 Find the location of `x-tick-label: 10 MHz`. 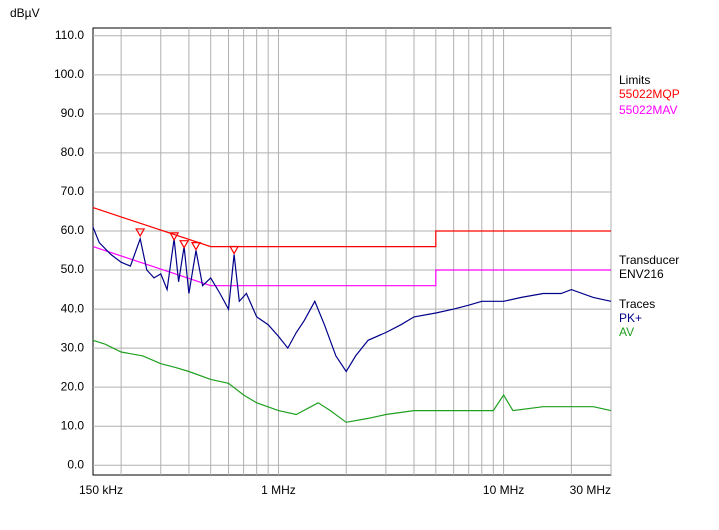

x-tick-label: 10 MHz is located at coordinates (503, 490).